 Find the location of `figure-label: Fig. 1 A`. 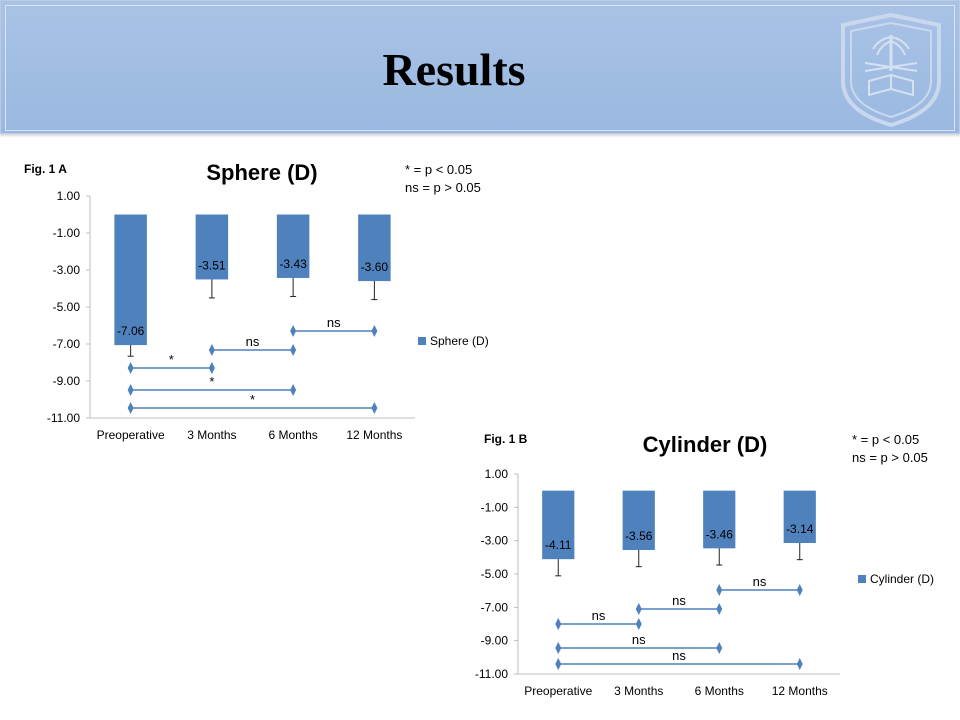

figure-label: Fig. 1 A is located at coordinates (45, 169).